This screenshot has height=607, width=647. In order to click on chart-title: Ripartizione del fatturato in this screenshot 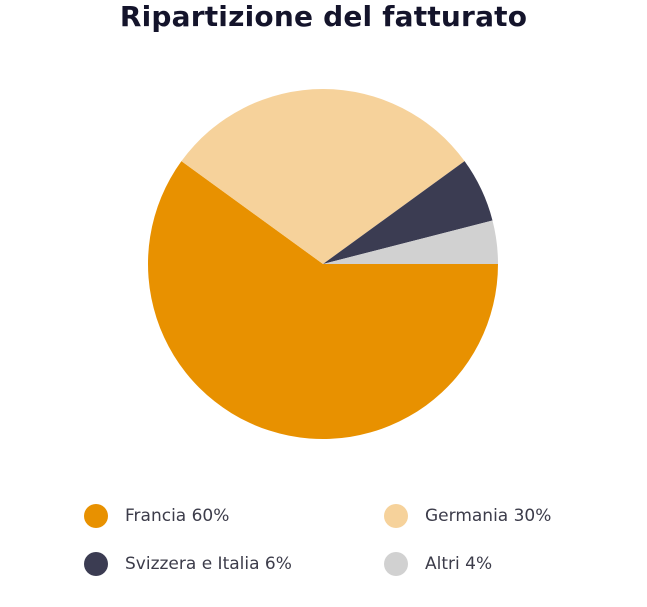, I will do `click(323, 16)`.